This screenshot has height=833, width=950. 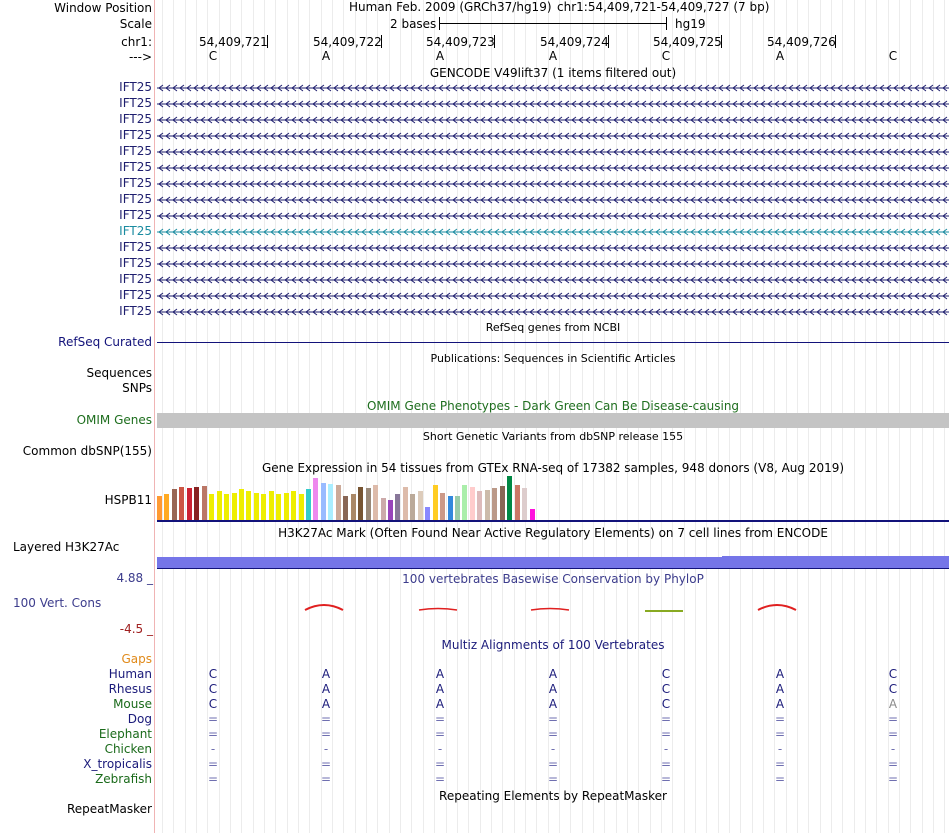 I want to click on position-text: chr1:54,409,721-54,409,727 (7 bp), so click(x=663, y=7).